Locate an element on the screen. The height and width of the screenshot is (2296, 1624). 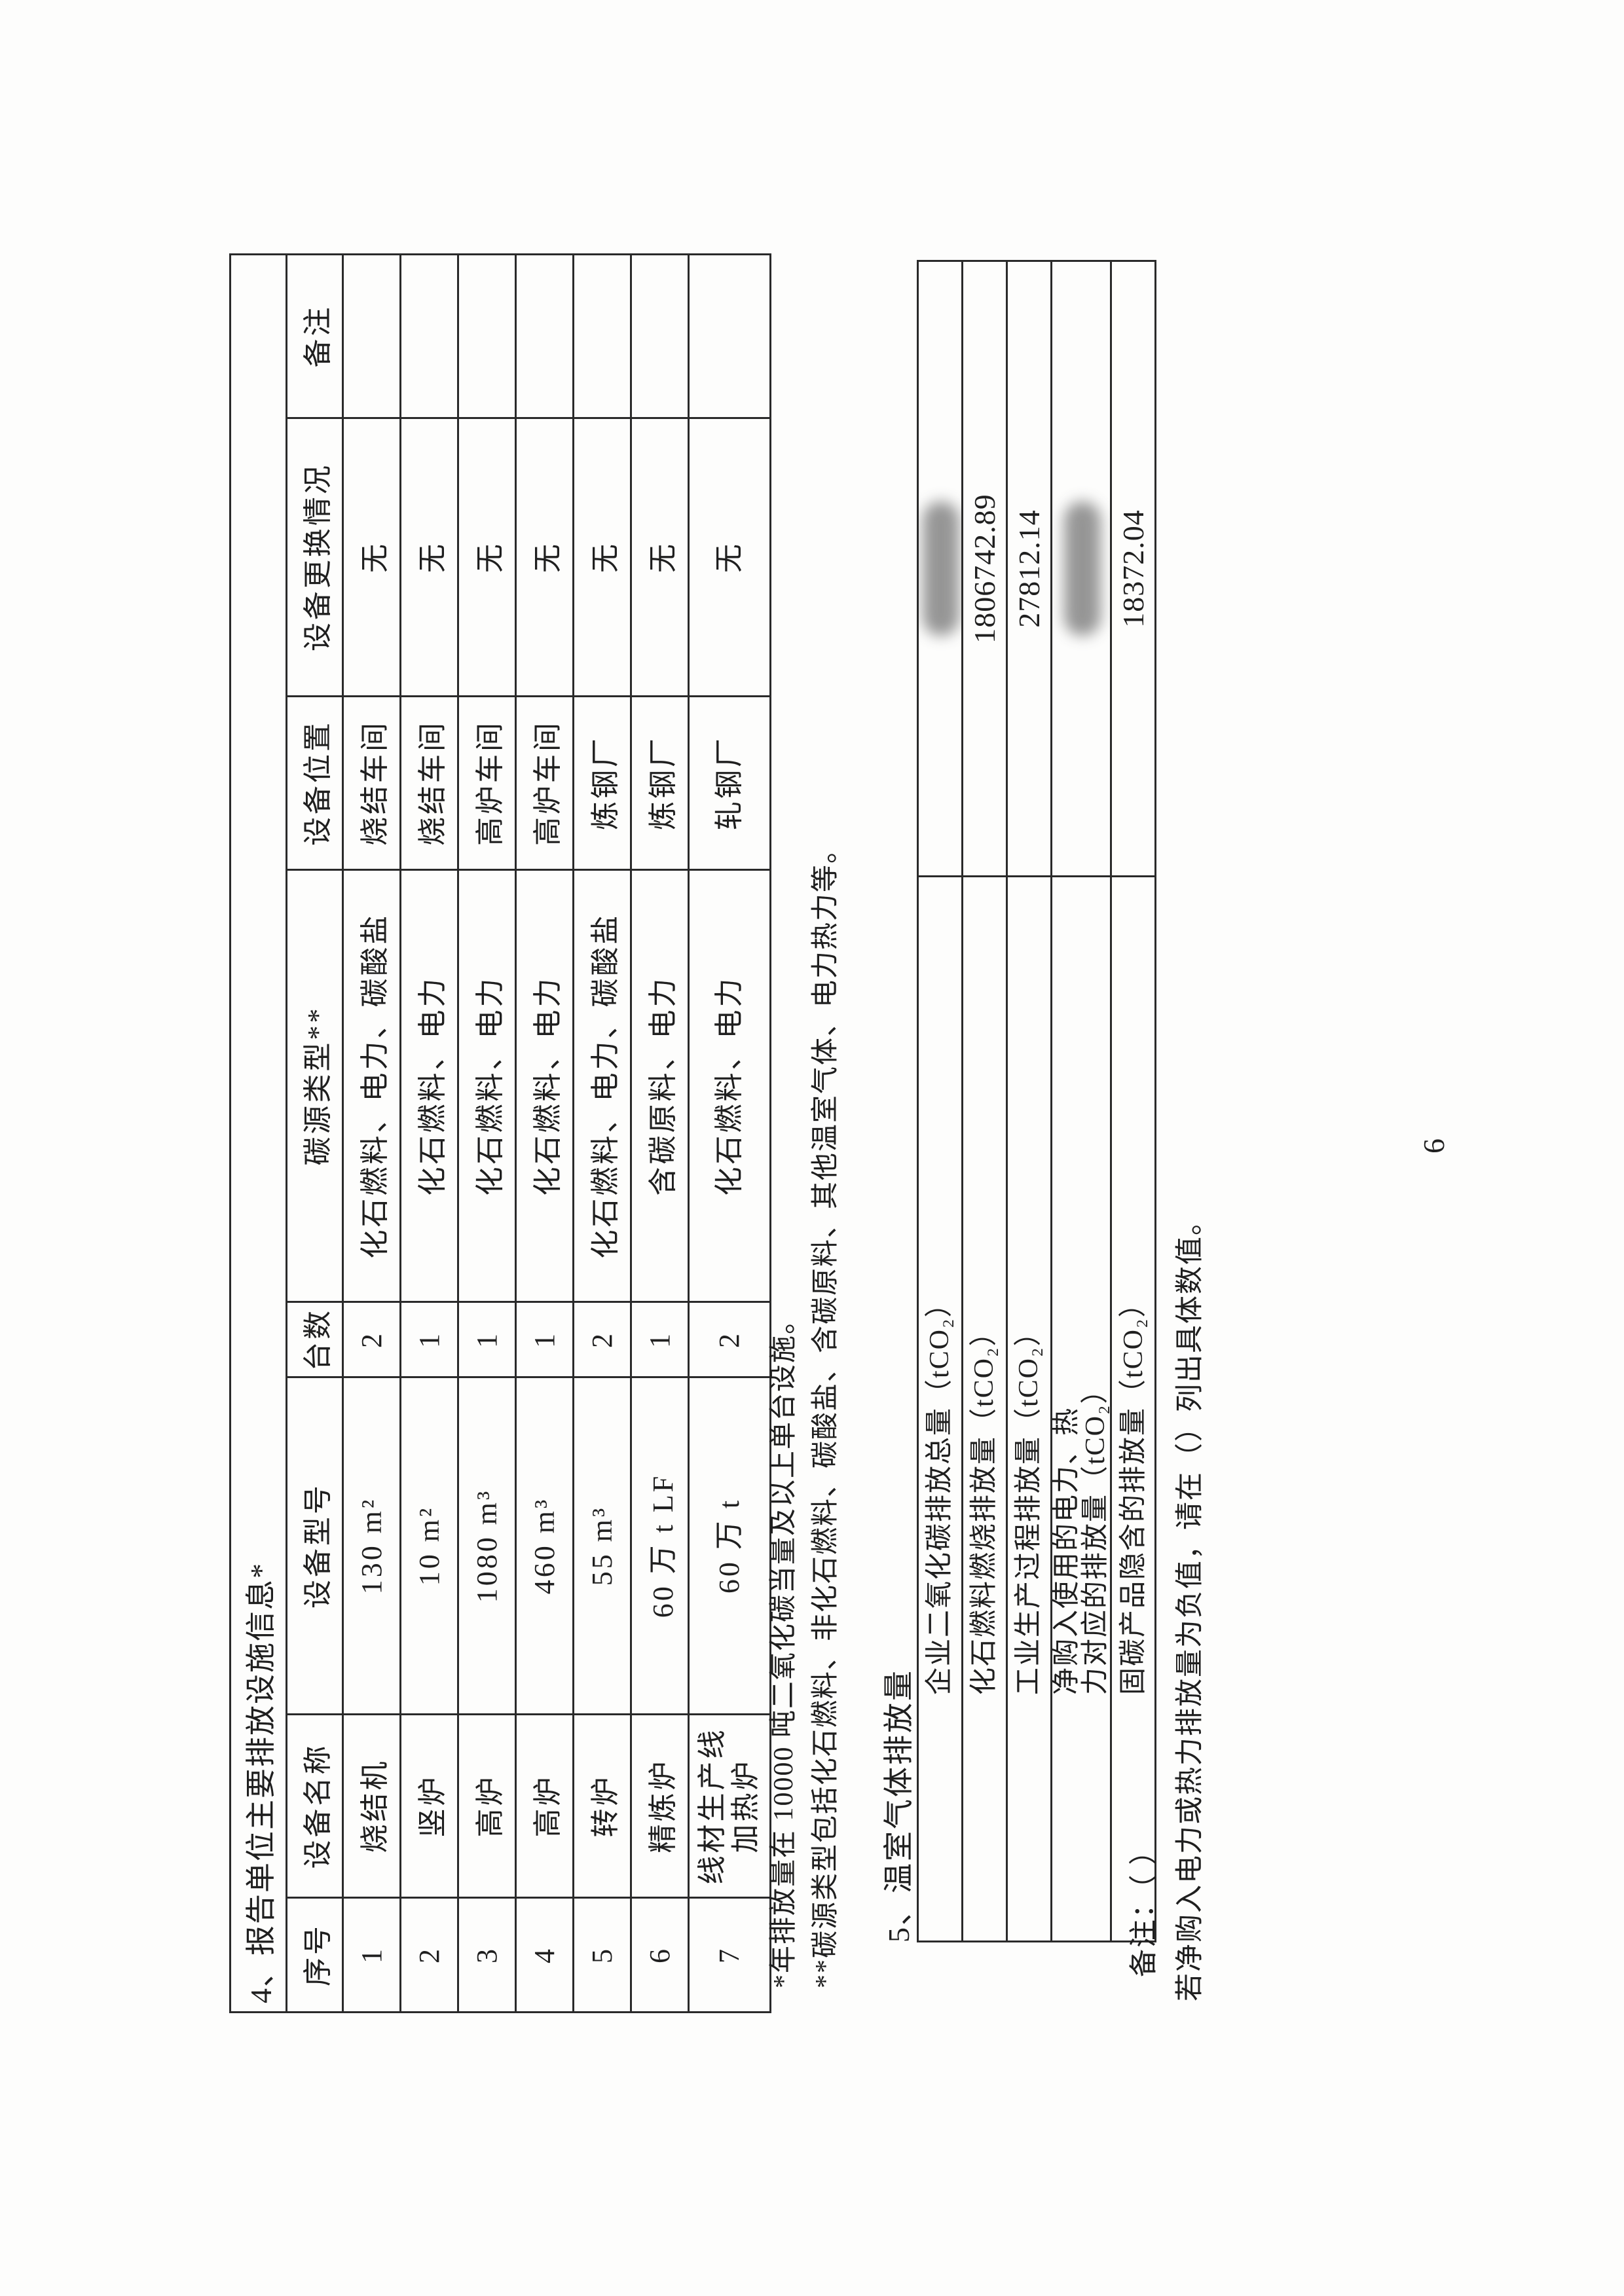
column-header-5: 设备位置 is located at coordinates (314, 783).